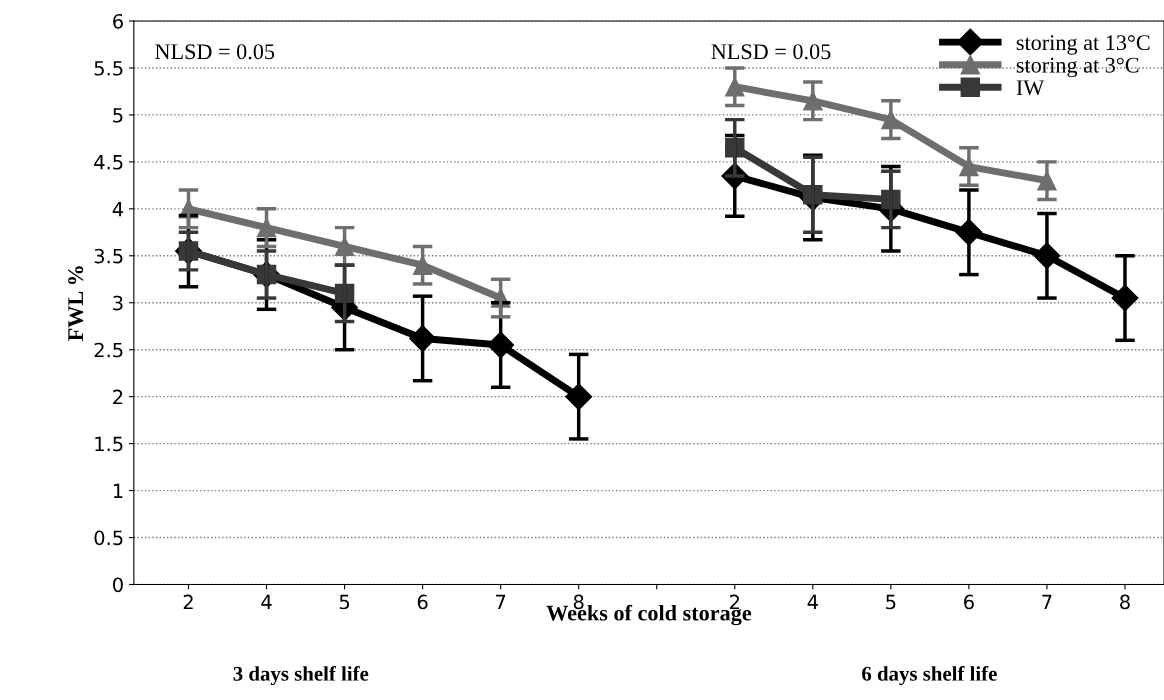  What do you see at coordinates (118, 303) in the screenshot?
I see `y-tick-label: 3` at bounding box center [118, 303].